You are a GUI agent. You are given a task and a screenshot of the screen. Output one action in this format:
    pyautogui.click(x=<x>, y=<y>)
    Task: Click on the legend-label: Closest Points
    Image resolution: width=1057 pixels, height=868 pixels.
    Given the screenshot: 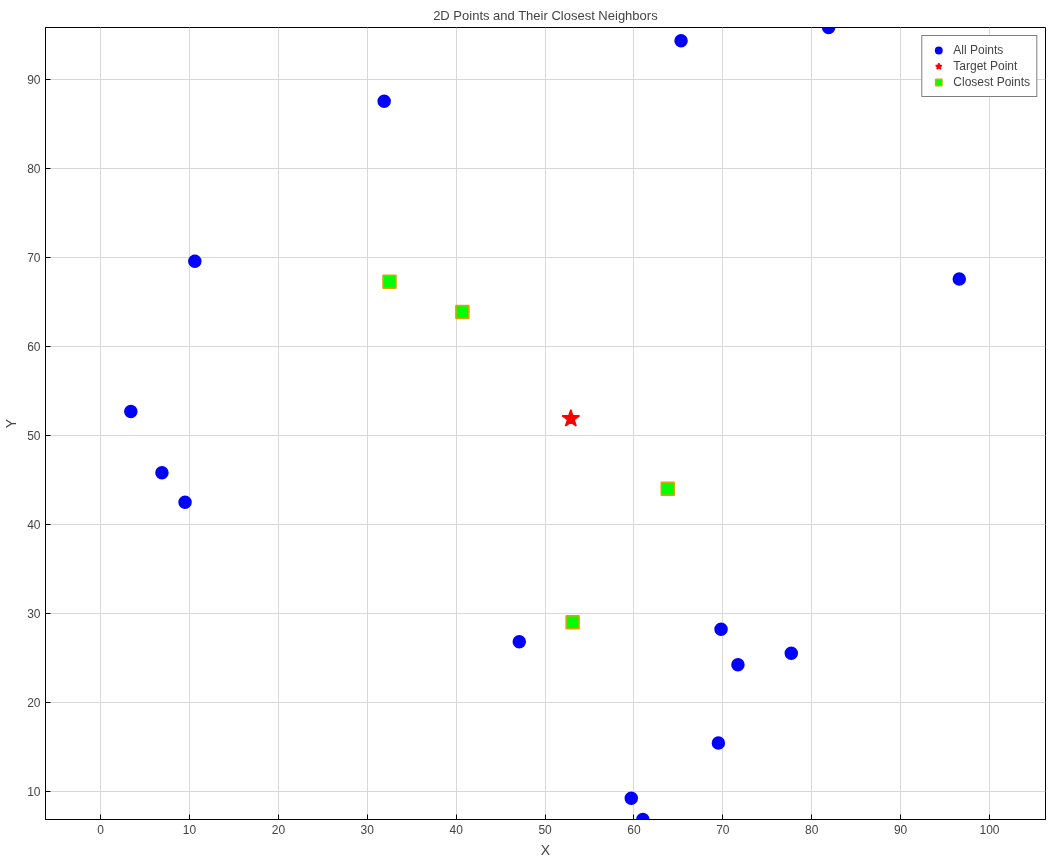 What is the action you would take?
    pyautogui.click(x=991, y=82)
    